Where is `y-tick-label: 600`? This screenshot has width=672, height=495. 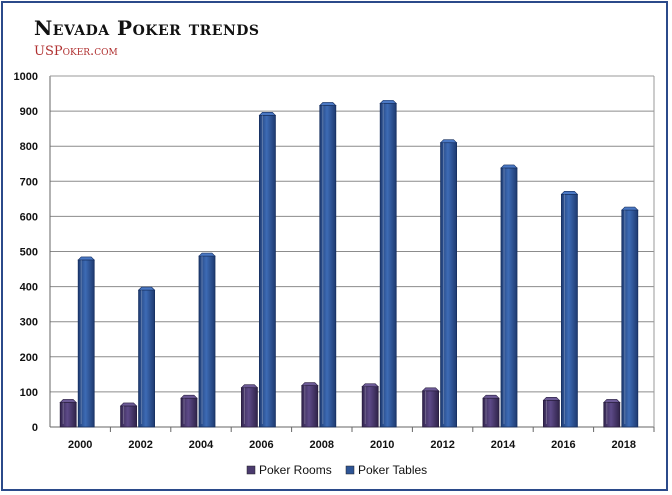
y-tick-label: 600 is located at coordinates (29, 217).